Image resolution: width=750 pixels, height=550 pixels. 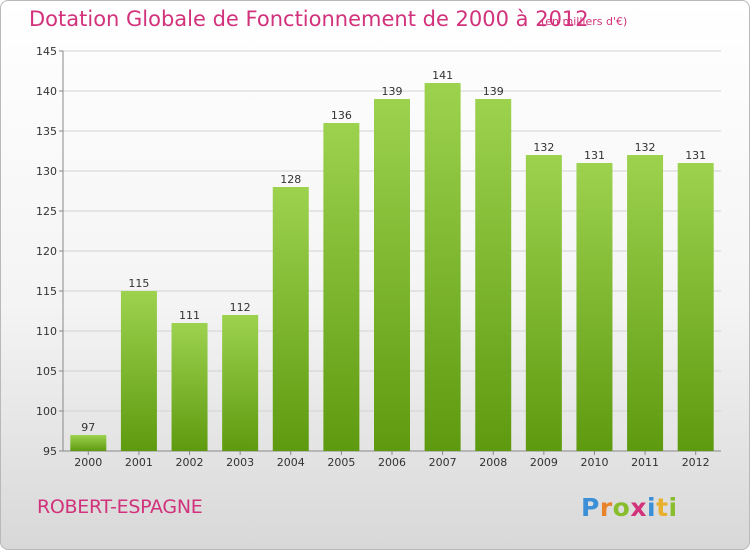 I want to click on bar-value-label: 115, so click(x=138, y=283).